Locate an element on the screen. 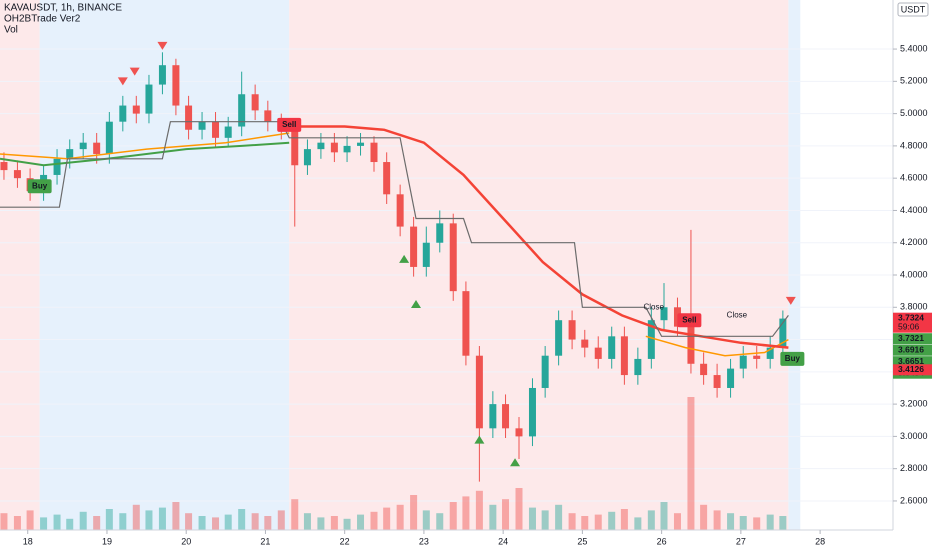 The width and height of the screenshot is (932, 550). x-tick-label: 23 is located at coordinates (424, 541).